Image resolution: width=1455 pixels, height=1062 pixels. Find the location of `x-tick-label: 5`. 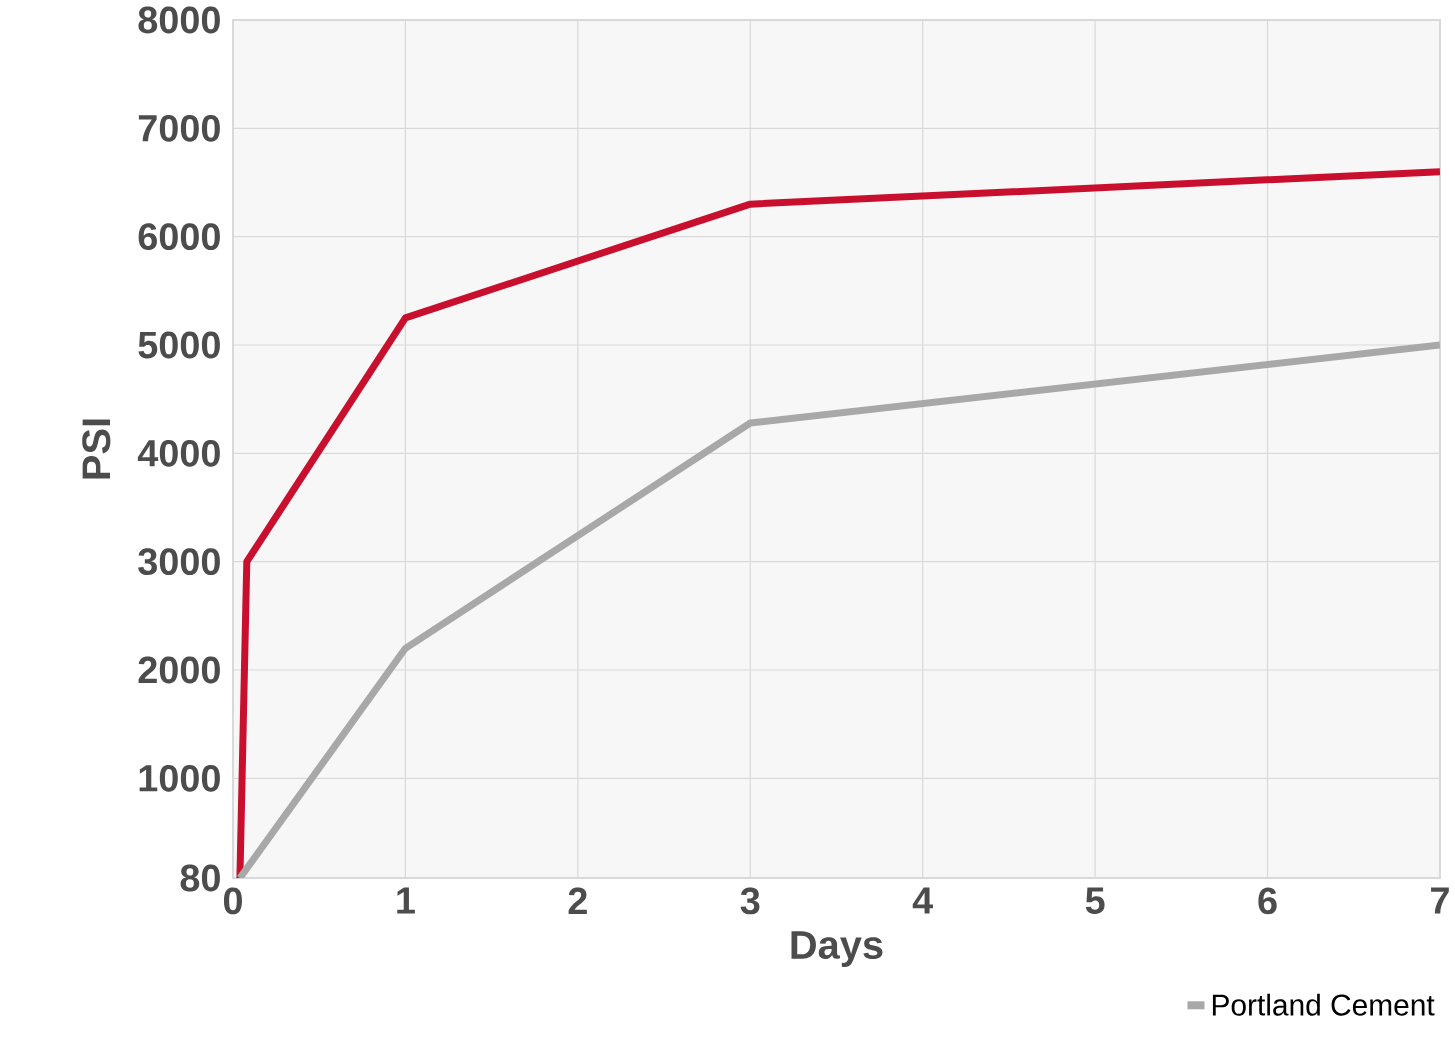

x-tick-label: 5 is located at coordinates (1095, 900).